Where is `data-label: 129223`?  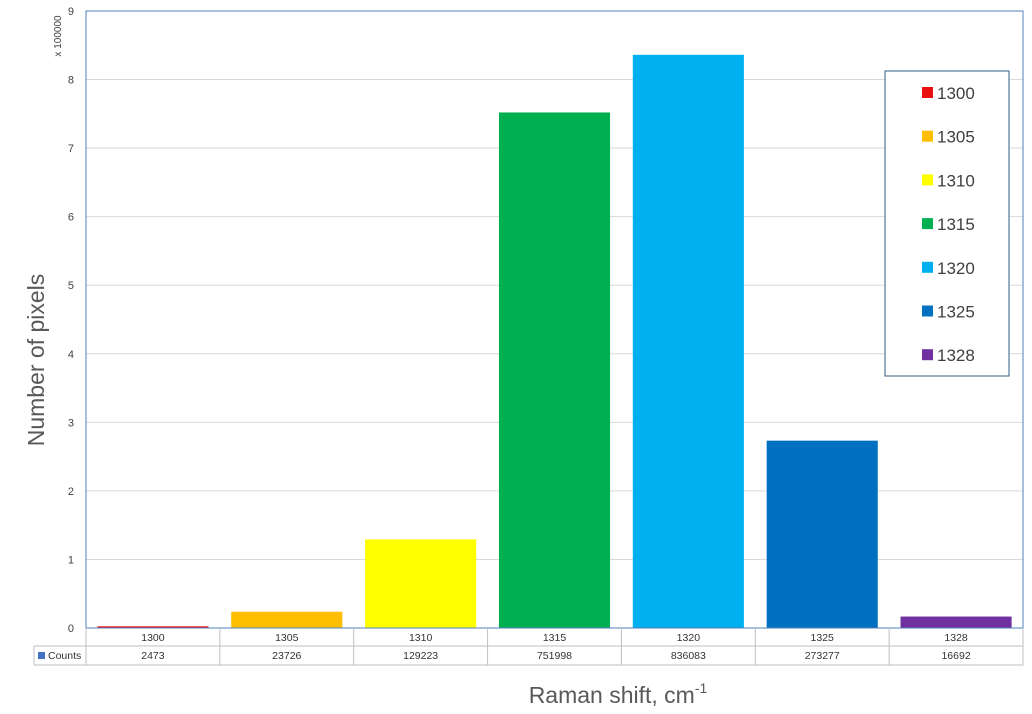 data-label: 129223 is located at coordinates (420, 656).